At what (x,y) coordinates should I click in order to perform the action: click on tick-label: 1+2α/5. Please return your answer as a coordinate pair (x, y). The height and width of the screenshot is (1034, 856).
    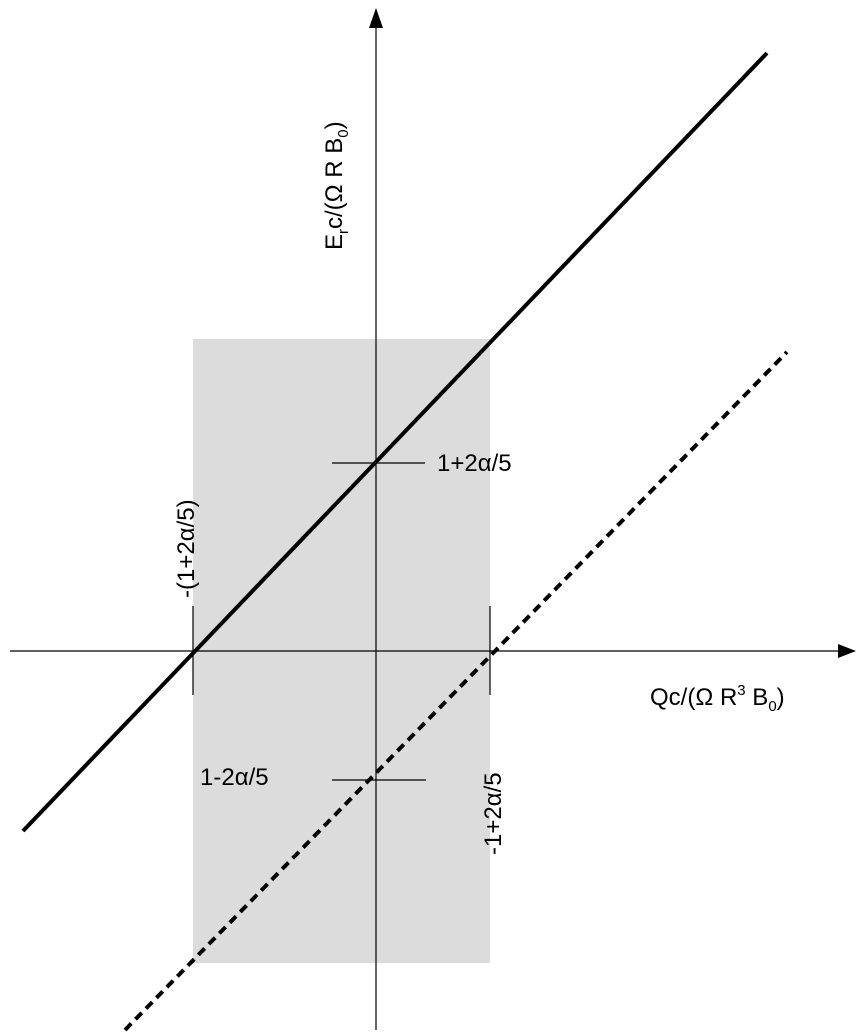
    Looking at the image, I should click on (474, 463).